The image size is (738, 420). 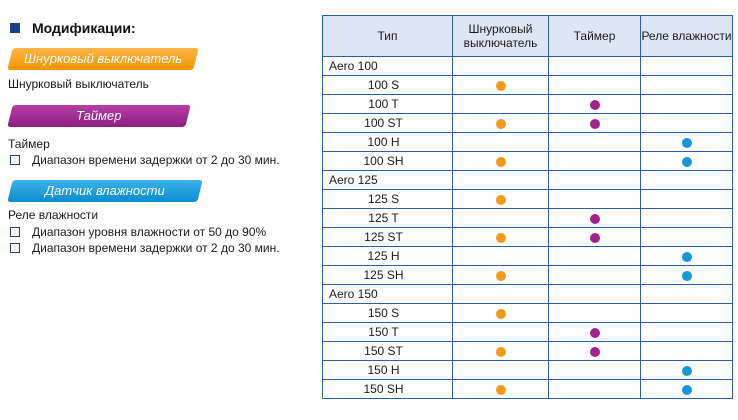 I want to click on cord-switch-ribbon: Шнурковый выключатель, so click(x=103, y=59).